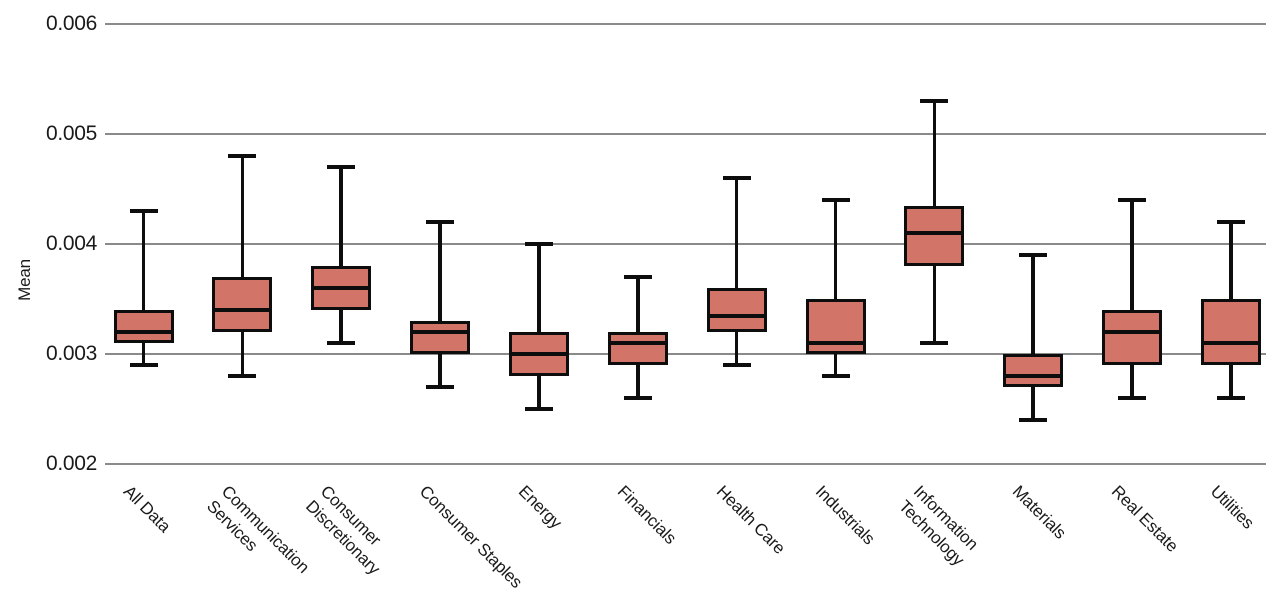  Describe the element at coordinates (242, 266) in the screenshot. I see `whisker-line-communication-services` at that location.